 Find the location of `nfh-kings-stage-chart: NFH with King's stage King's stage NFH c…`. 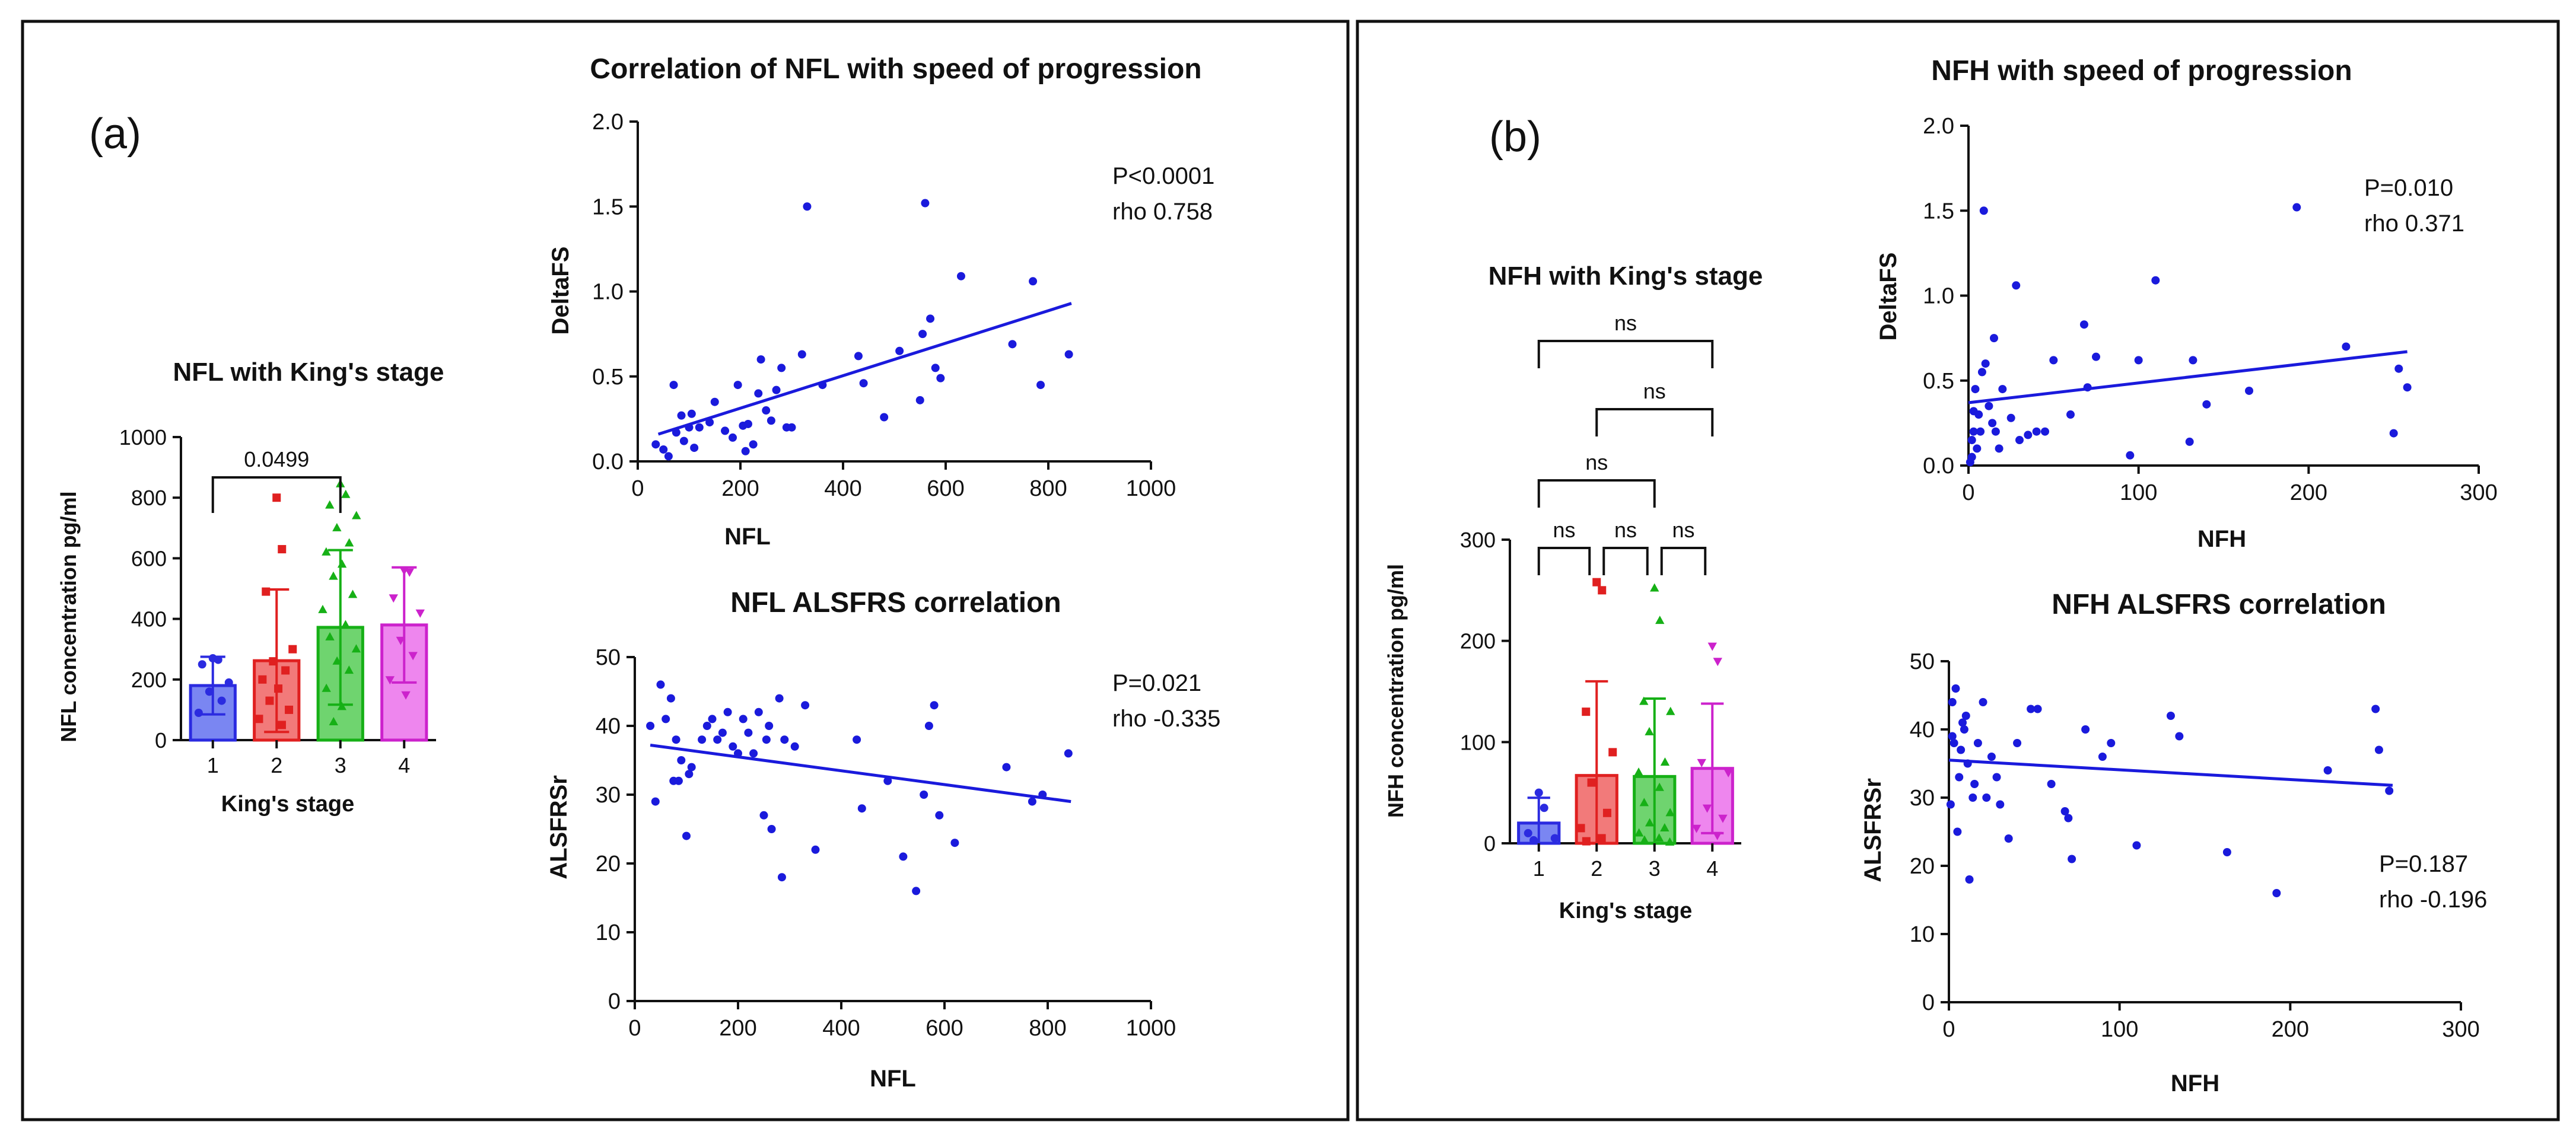

nfh-kings-stage-chart: NFH with King's stage King's stage NFH c… is located at coordinates (1573, 592).